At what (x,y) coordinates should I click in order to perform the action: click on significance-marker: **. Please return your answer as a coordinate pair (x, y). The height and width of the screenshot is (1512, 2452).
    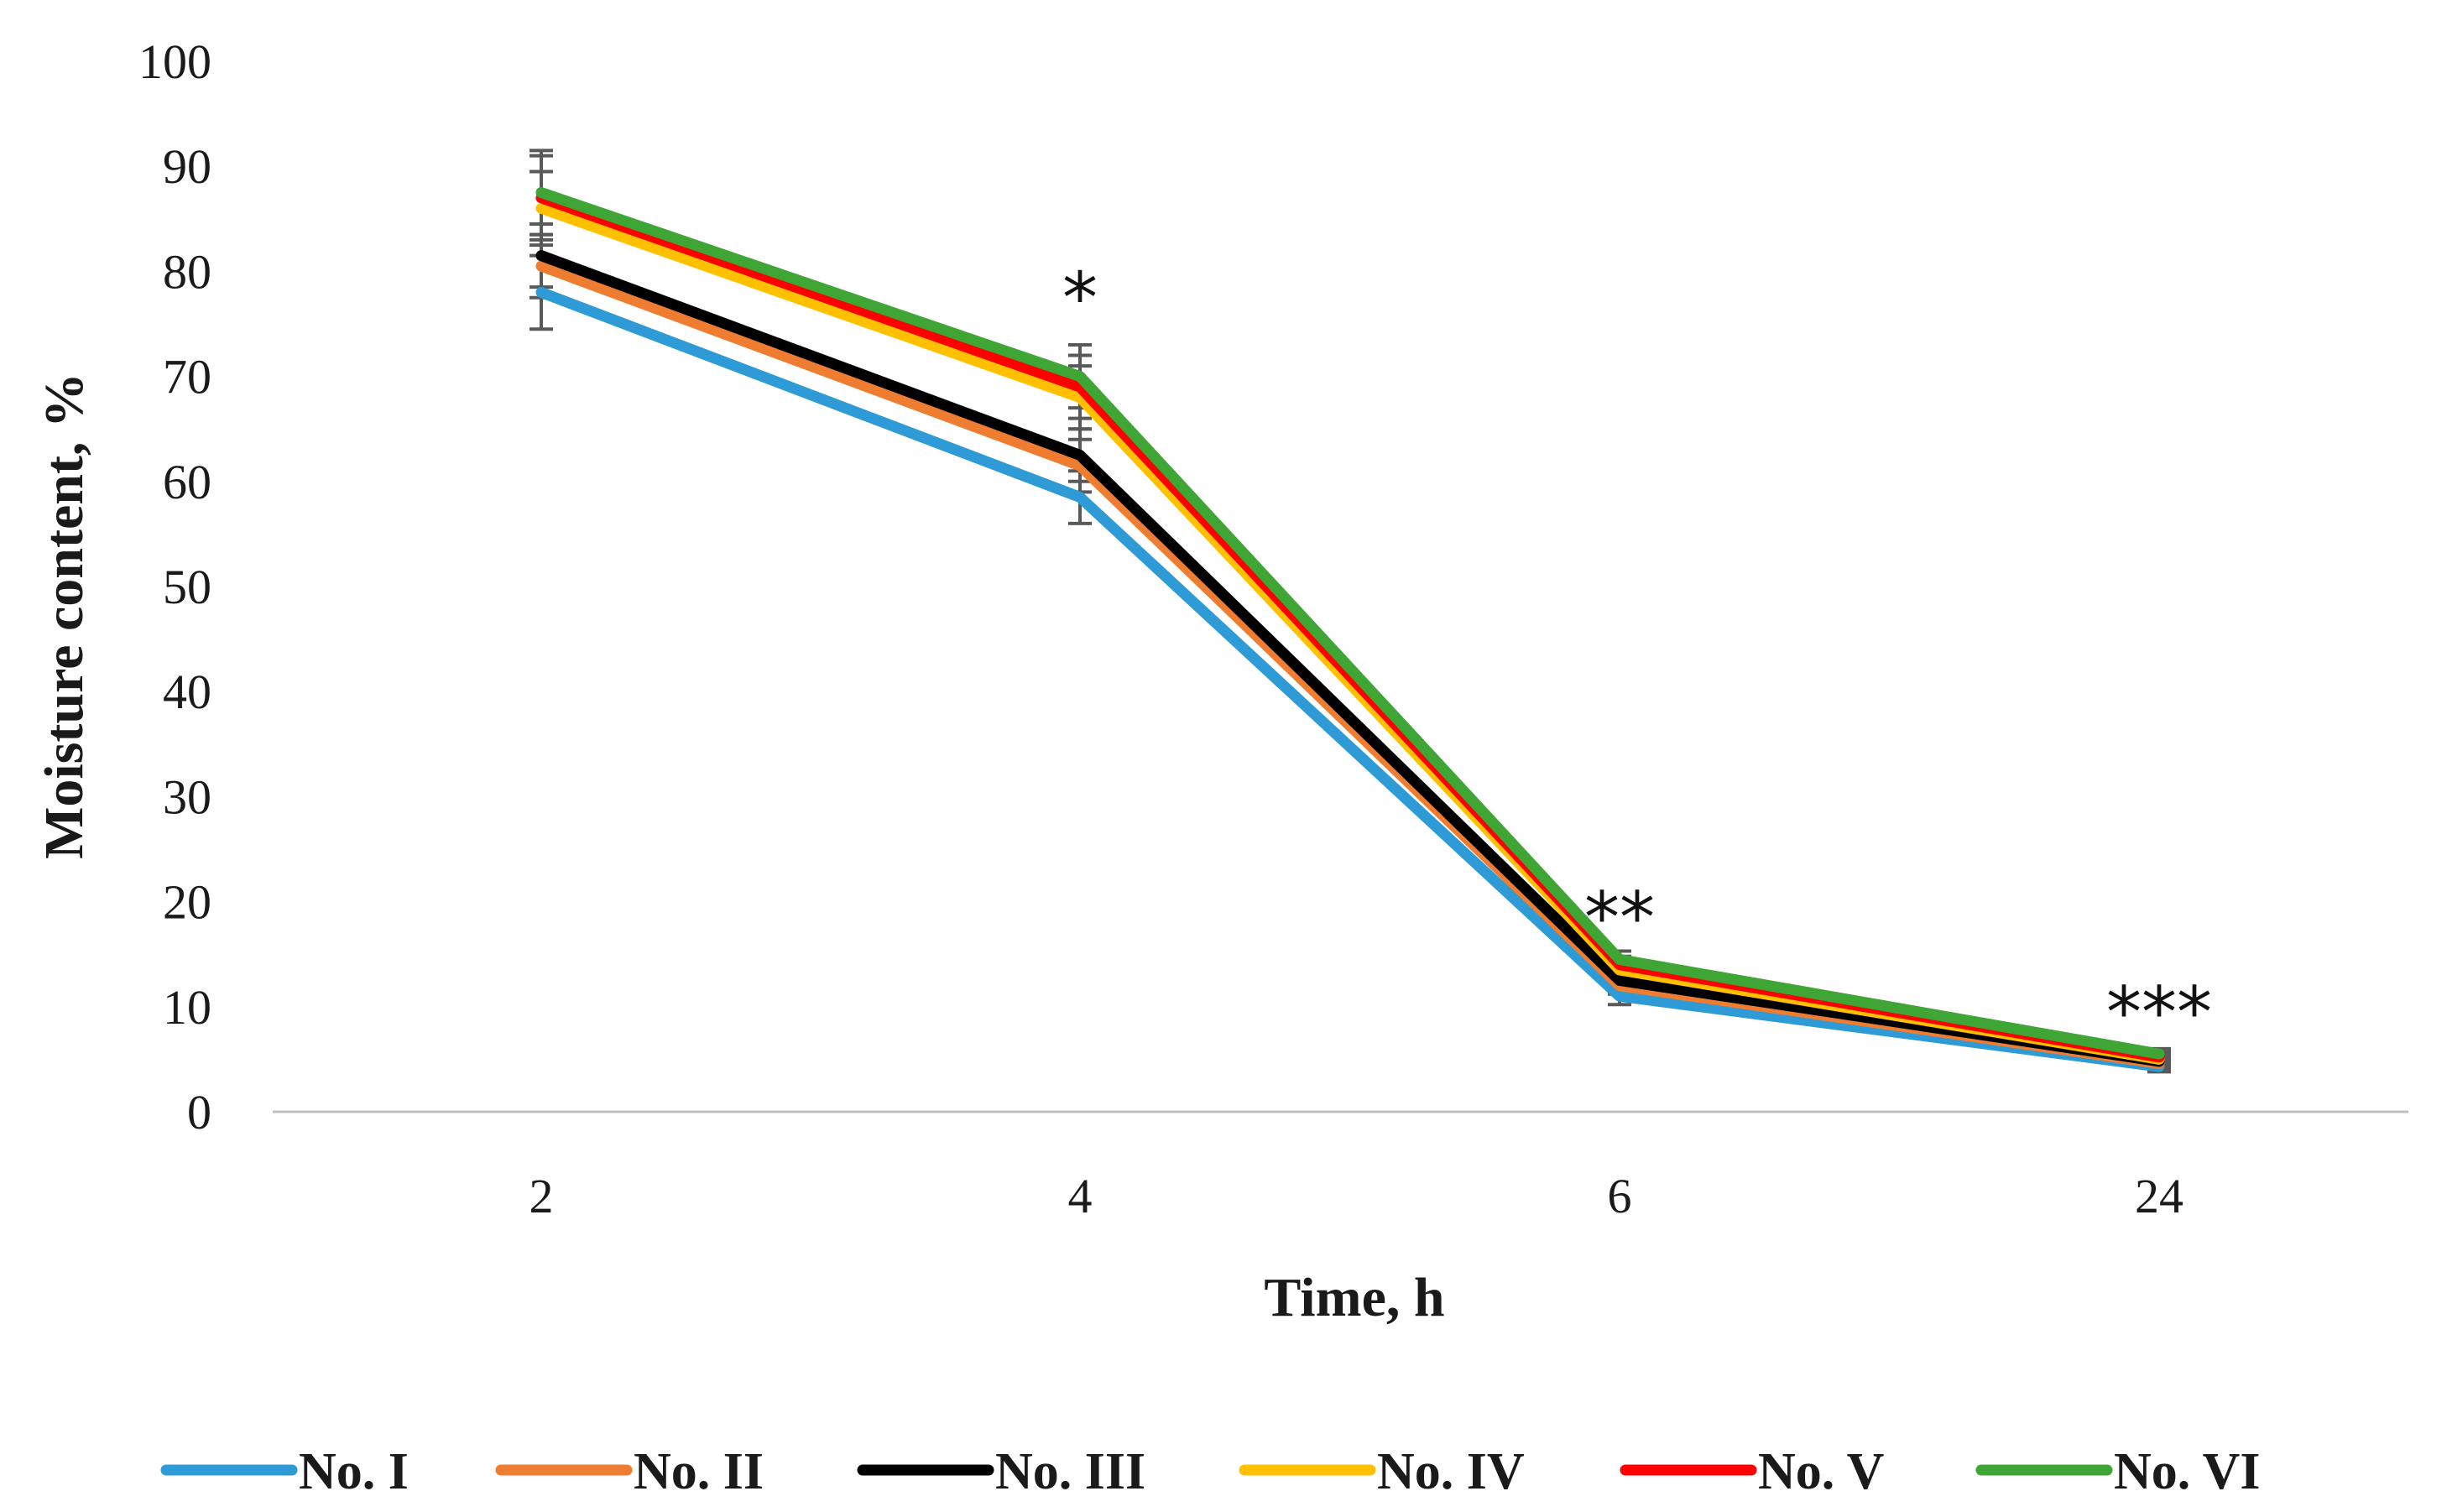
    Looking at the image, I should click on (1619, 918).